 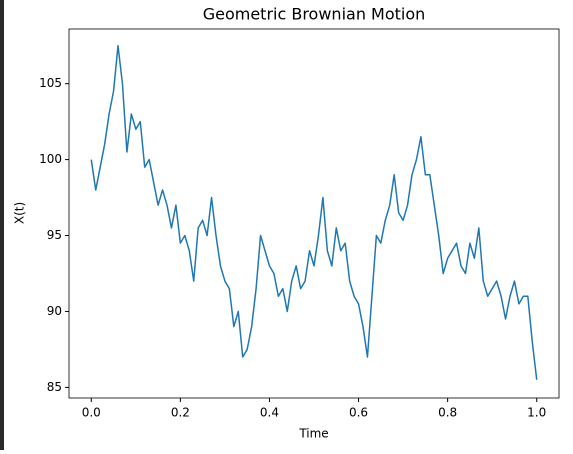 I want to click on x-tick-label: 0.8, so click(x=447, y=413).